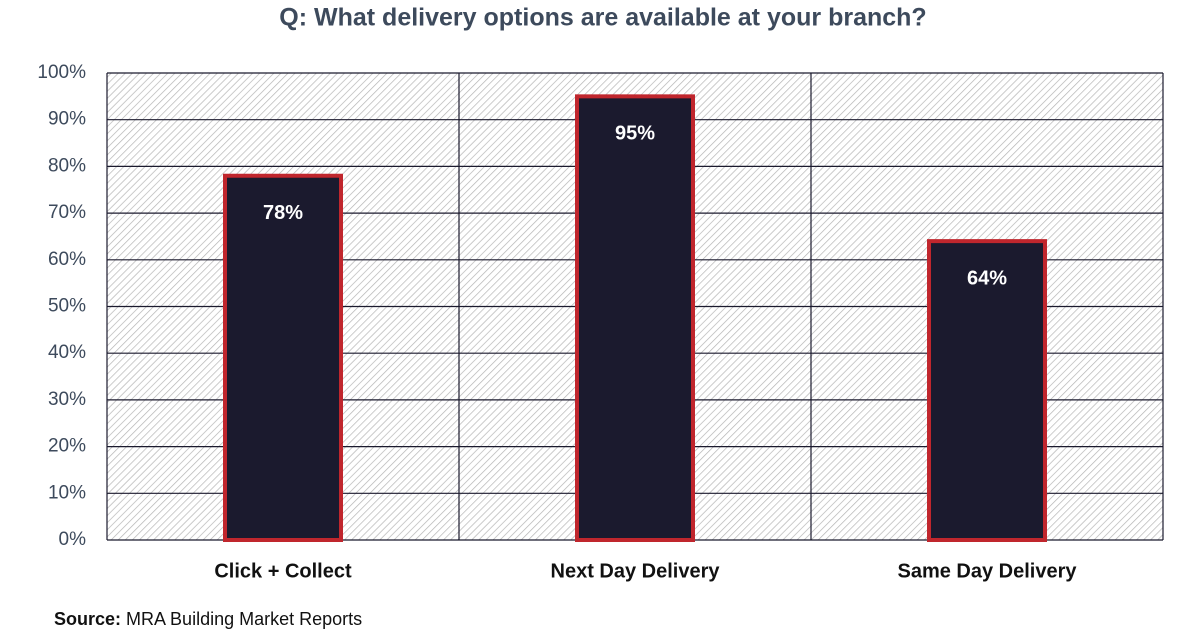  I want to click on y-tick-label: 0%, so click(73, 539).